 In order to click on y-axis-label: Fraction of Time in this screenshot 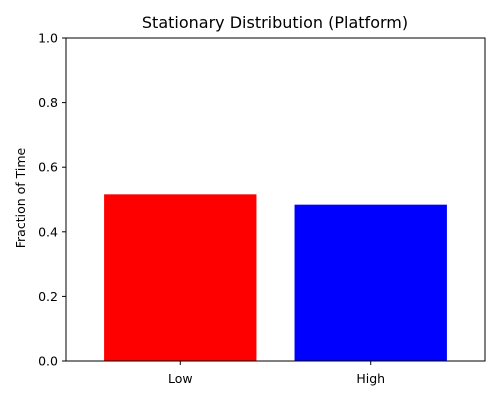, I will do `click(20, 197)`.